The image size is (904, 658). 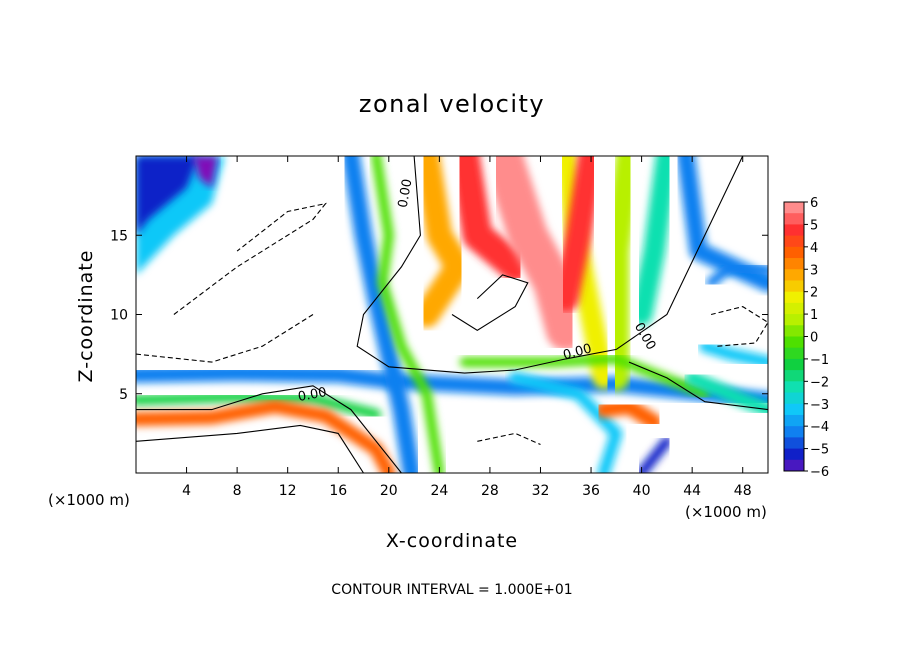 I want to click on x-tick-label: 28, so click(x=490, y=491).